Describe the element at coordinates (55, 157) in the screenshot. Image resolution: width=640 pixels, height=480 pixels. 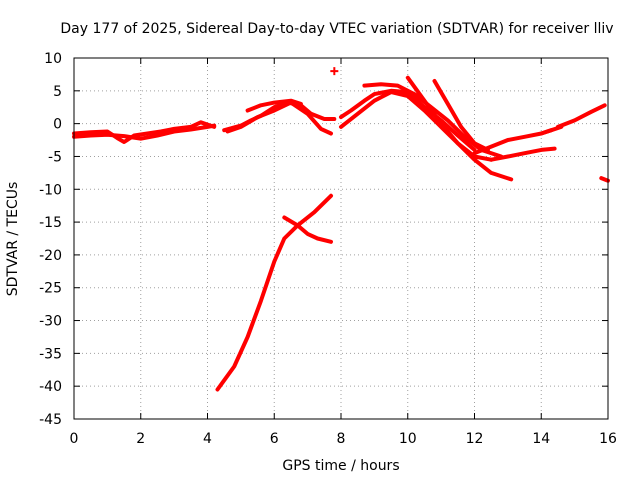
I see `y-tick-label: -5` at that location.